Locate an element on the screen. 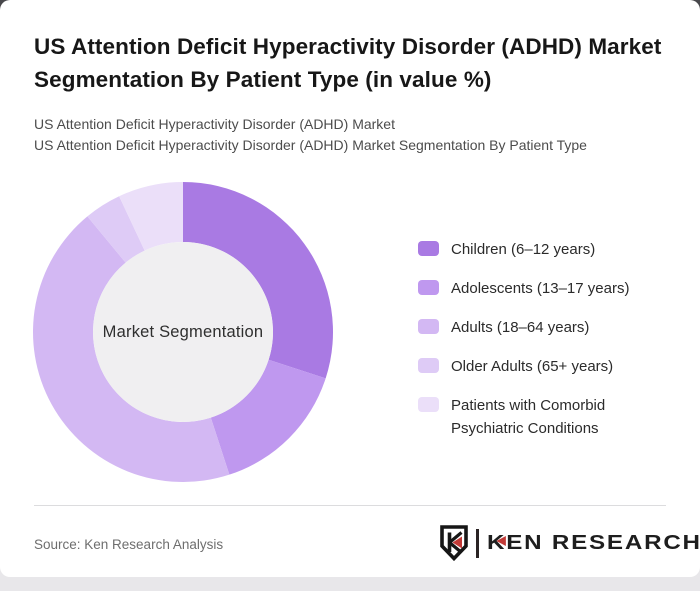 This screenshot has width=700, height=591. source-attribution: Source: Ken Research Analysis is located at coordinates (129, 544).